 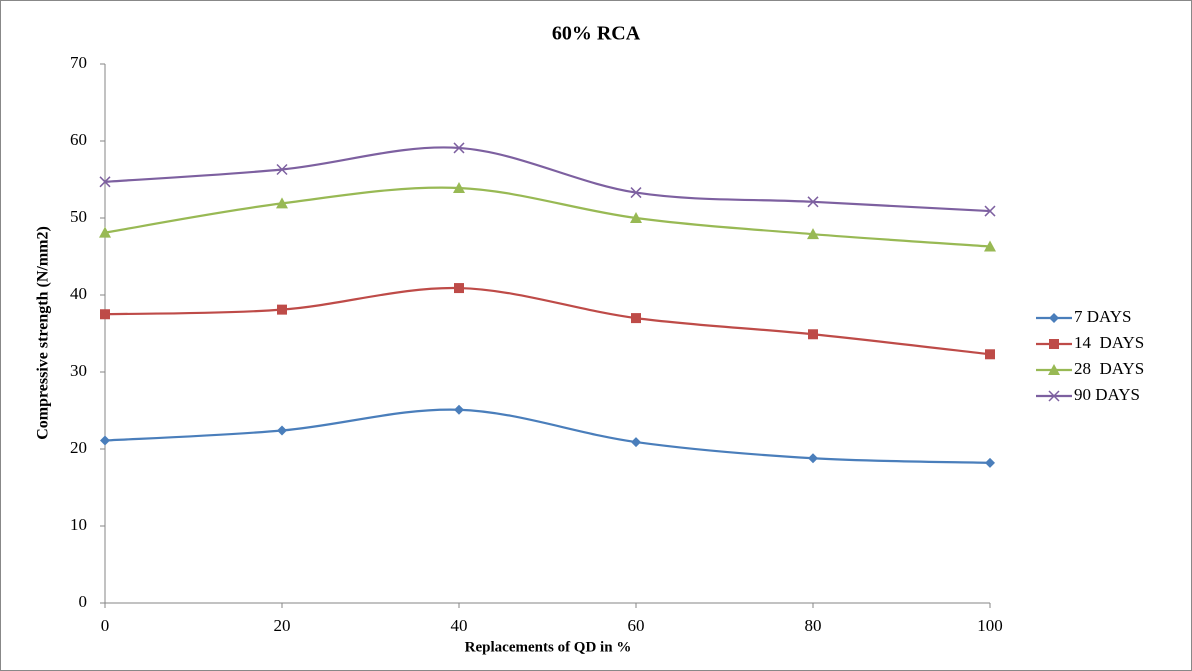 I want to click on y-tick-label: 70, so click(x=78, y=62).